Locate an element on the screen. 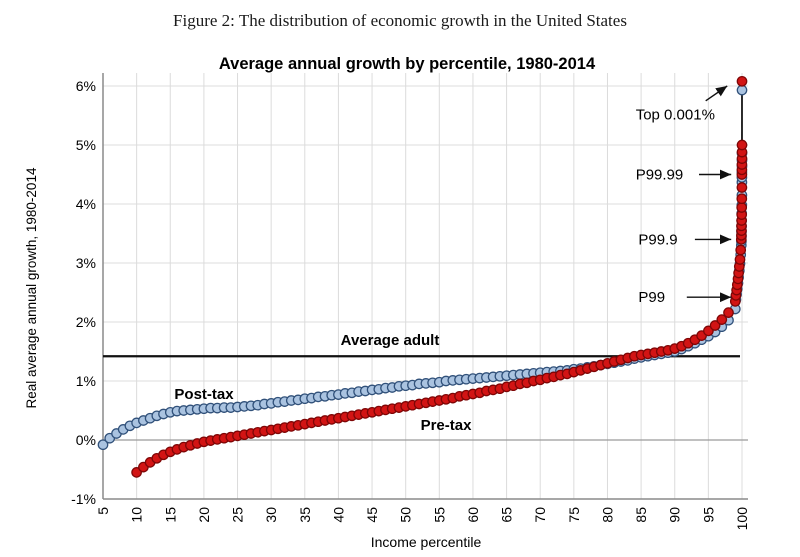 This screenshot has width=800, height=557. x-axis-title: Income percentile is located at coordinates (426, 542).